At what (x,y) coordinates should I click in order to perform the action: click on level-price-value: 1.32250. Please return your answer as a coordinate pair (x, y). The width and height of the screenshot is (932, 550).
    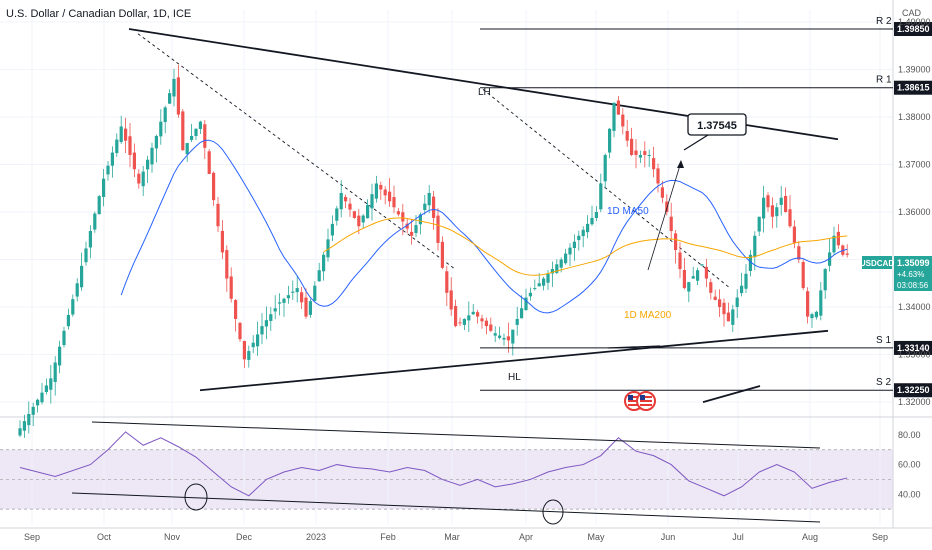
    Looking at the image, I should click on (913, 390).